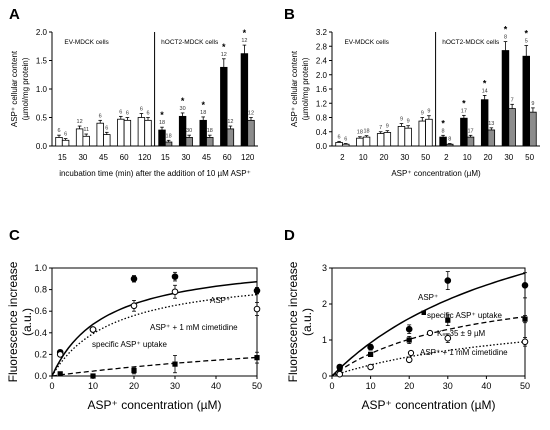 This screenshot has height=430, width=550. Describe the element at coordinates (289, 14) in the screenshot. I see `panel-letter-b: B` at that location.